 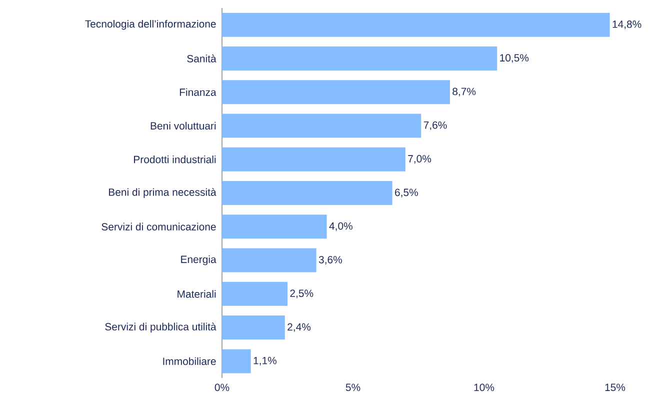 What do you see at coordinates (615, 388) in the screenshot?
I see `x-tick-label: 15%` at bounding box center [615, 388].